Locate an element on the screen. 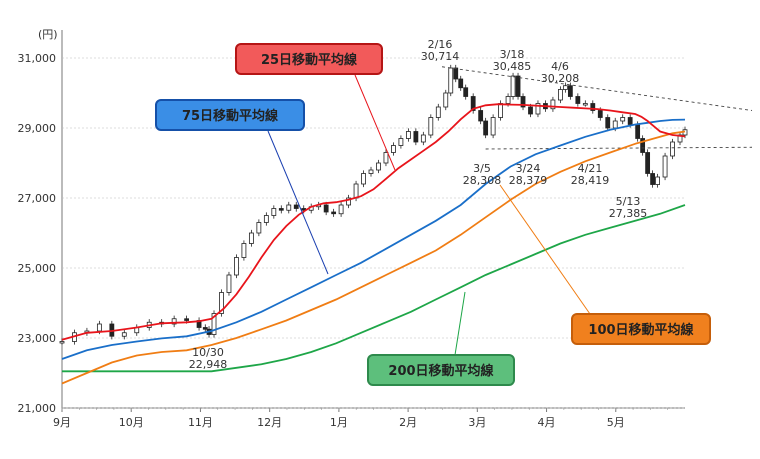  annotation-value: 30,208 is located at coordinates (560, 78).